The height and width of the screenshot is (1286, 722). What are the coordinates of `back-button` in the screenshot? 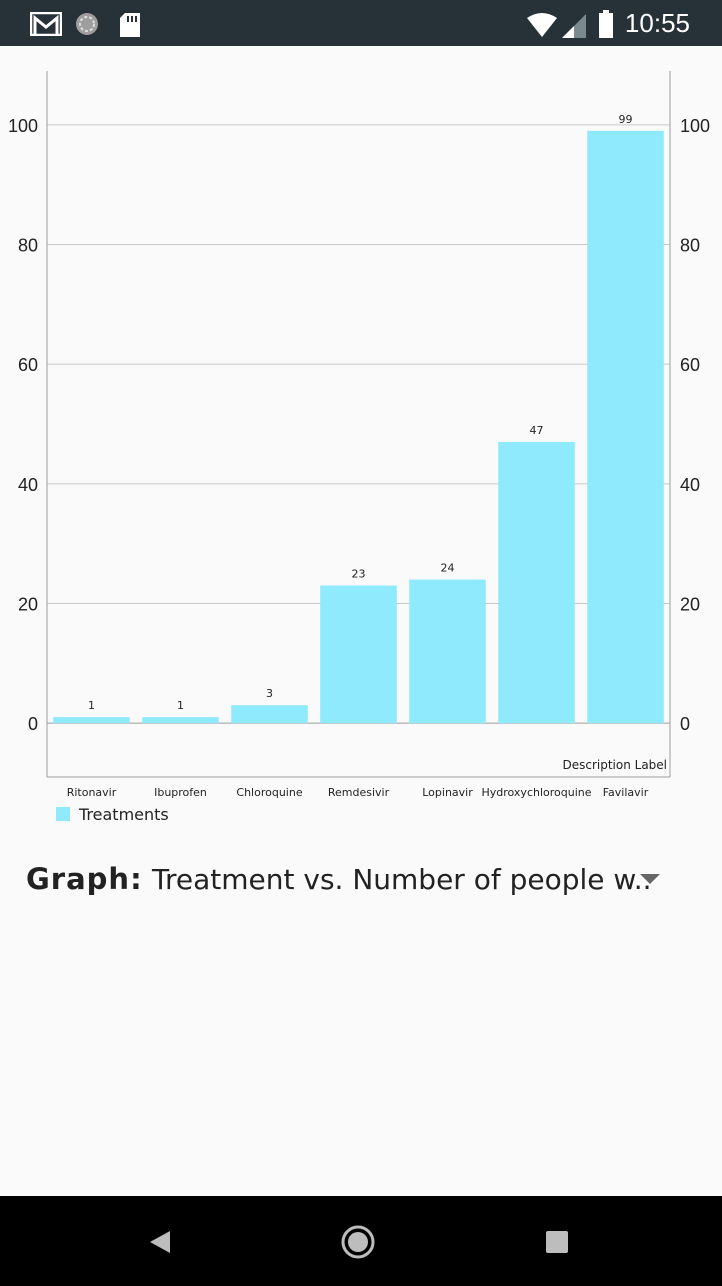 It's located at (160, 1242).